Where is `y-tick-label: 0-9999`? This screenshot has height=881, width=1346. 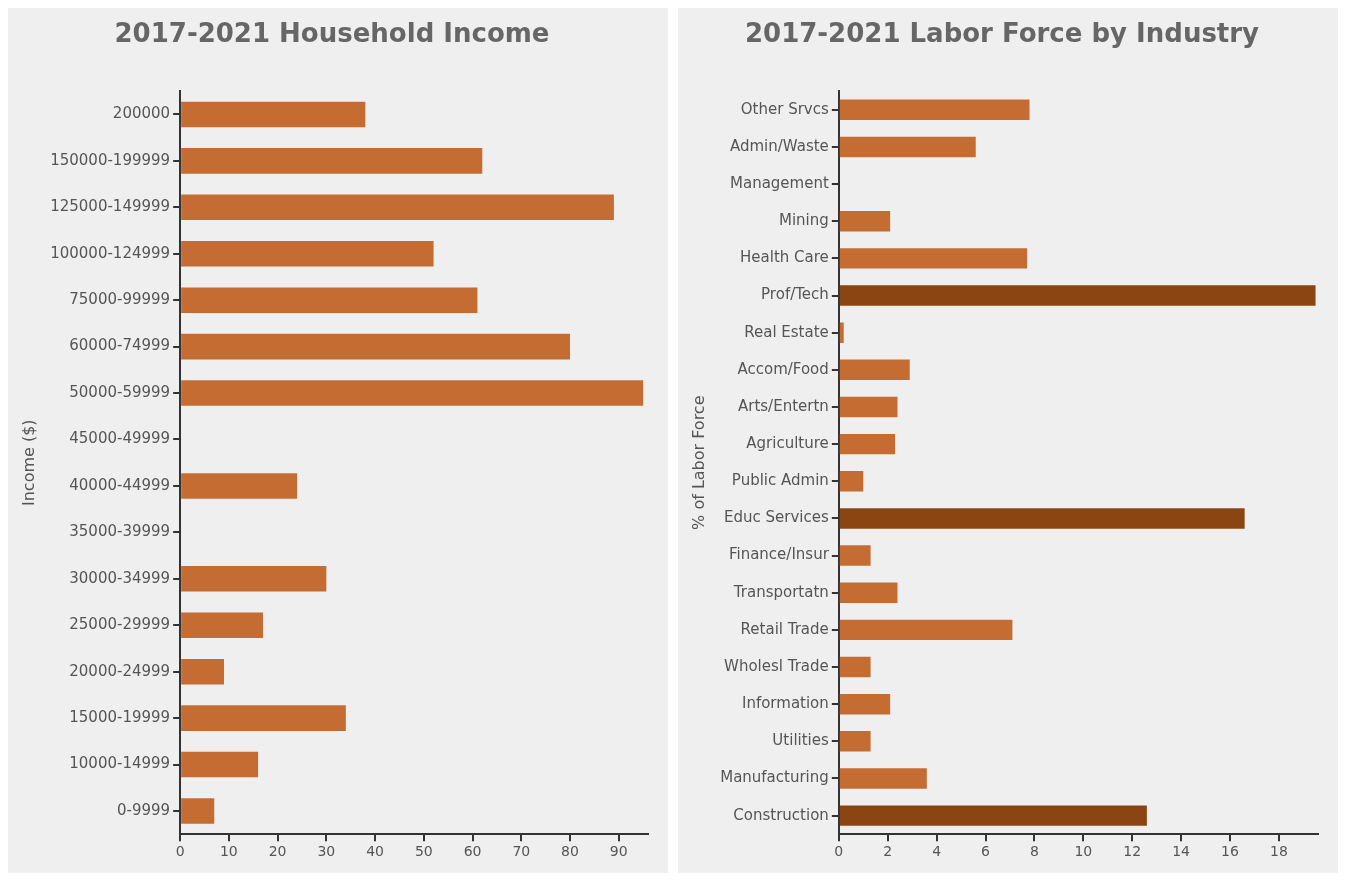
y-tick-label: 0-9999 is located at coordinates (143, 809).